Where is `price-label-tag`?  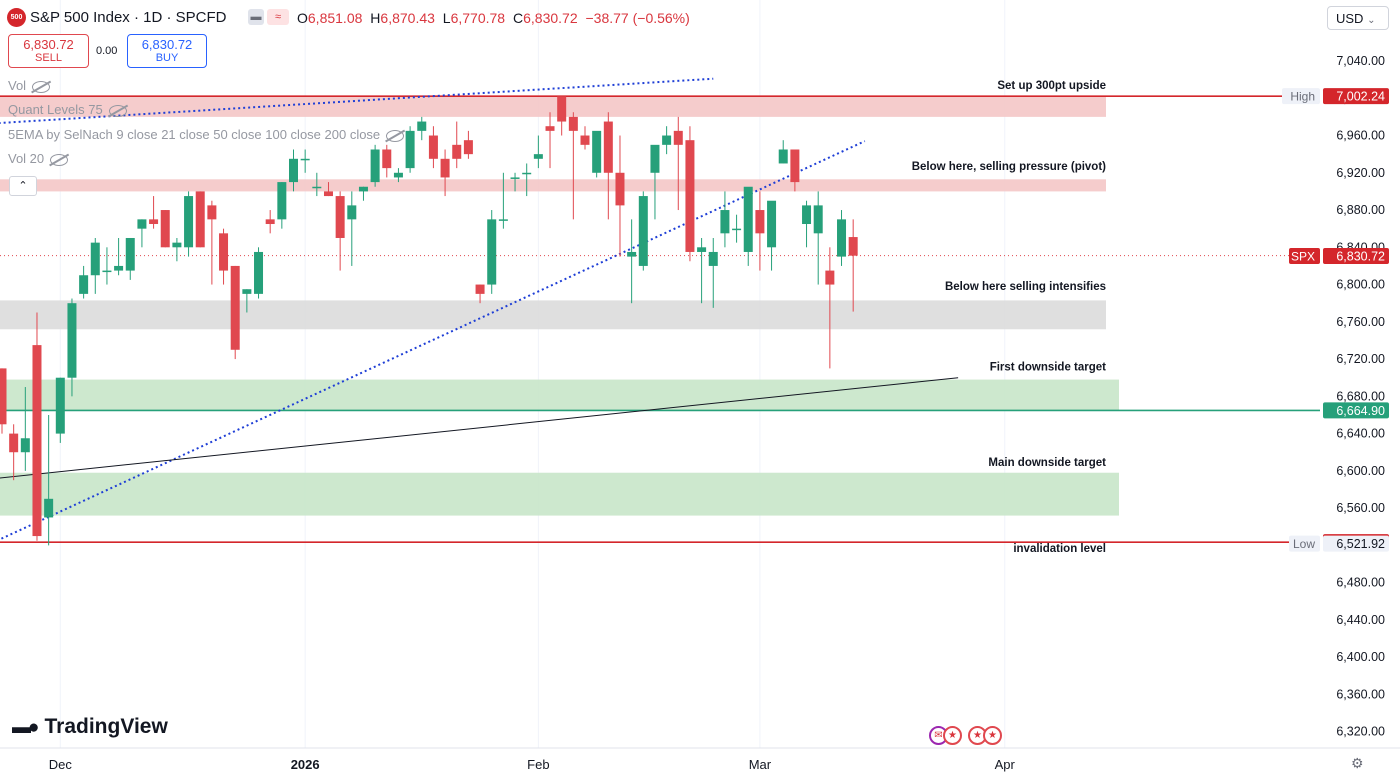 price-label-tag is located at coordinates (1304, 543).